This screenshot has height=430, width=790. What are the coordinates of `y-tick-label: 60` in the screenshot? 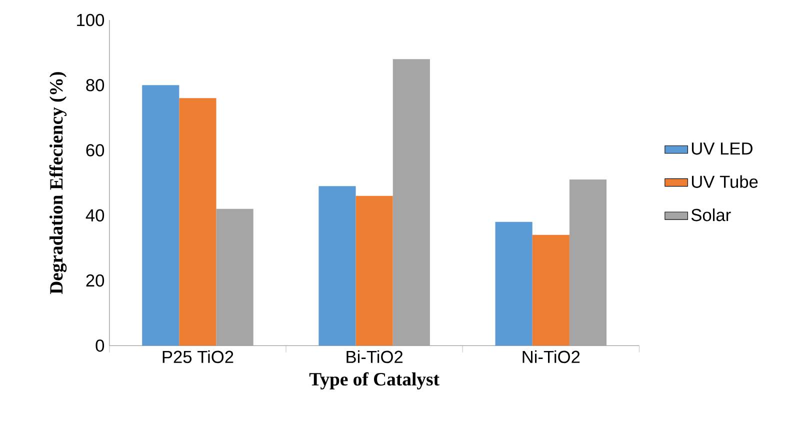 It's located at (95, 150).